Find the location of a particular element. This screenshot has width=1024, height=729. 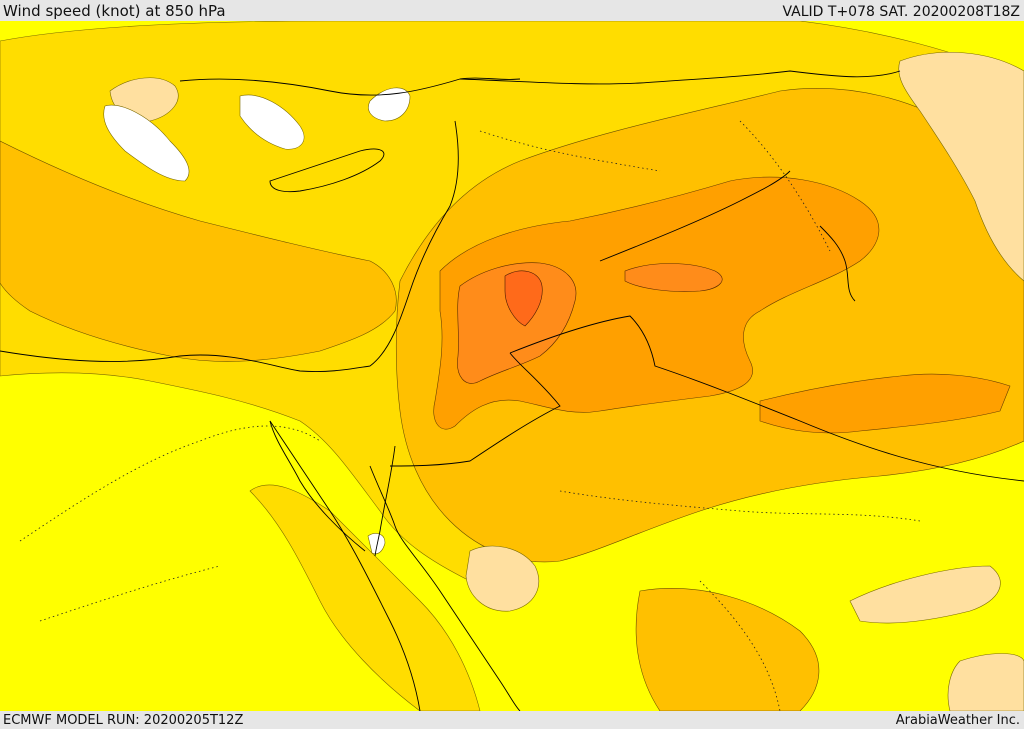

coastline-persian-gulf is located at coordinates (837, 263).